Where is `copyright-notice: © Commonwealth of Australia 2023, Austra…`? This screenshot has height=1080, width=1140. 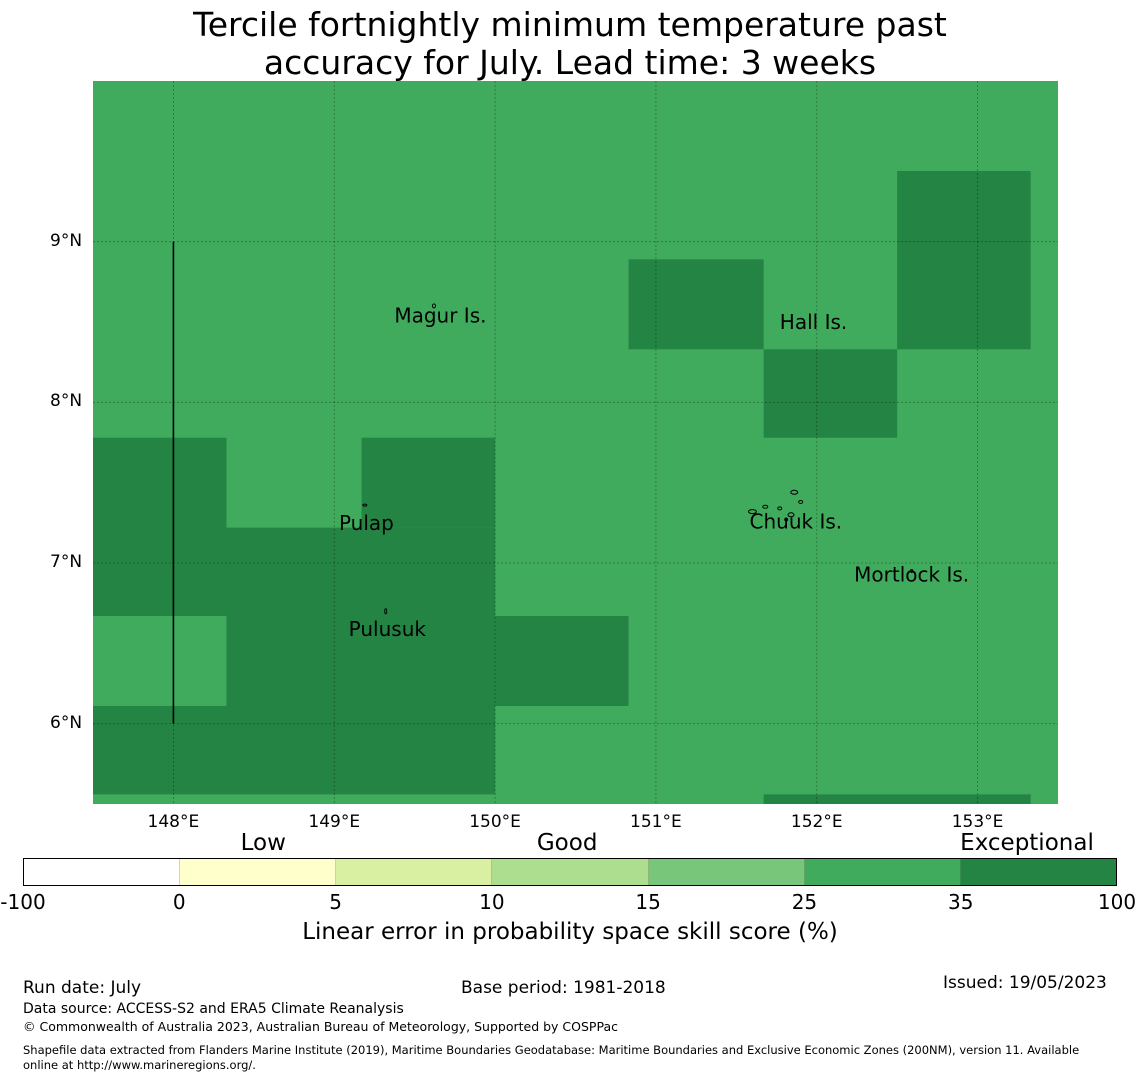
copyright-notice: © Commonwealth of Australia 2023, Austra… is located at coordinates (320, 1026).